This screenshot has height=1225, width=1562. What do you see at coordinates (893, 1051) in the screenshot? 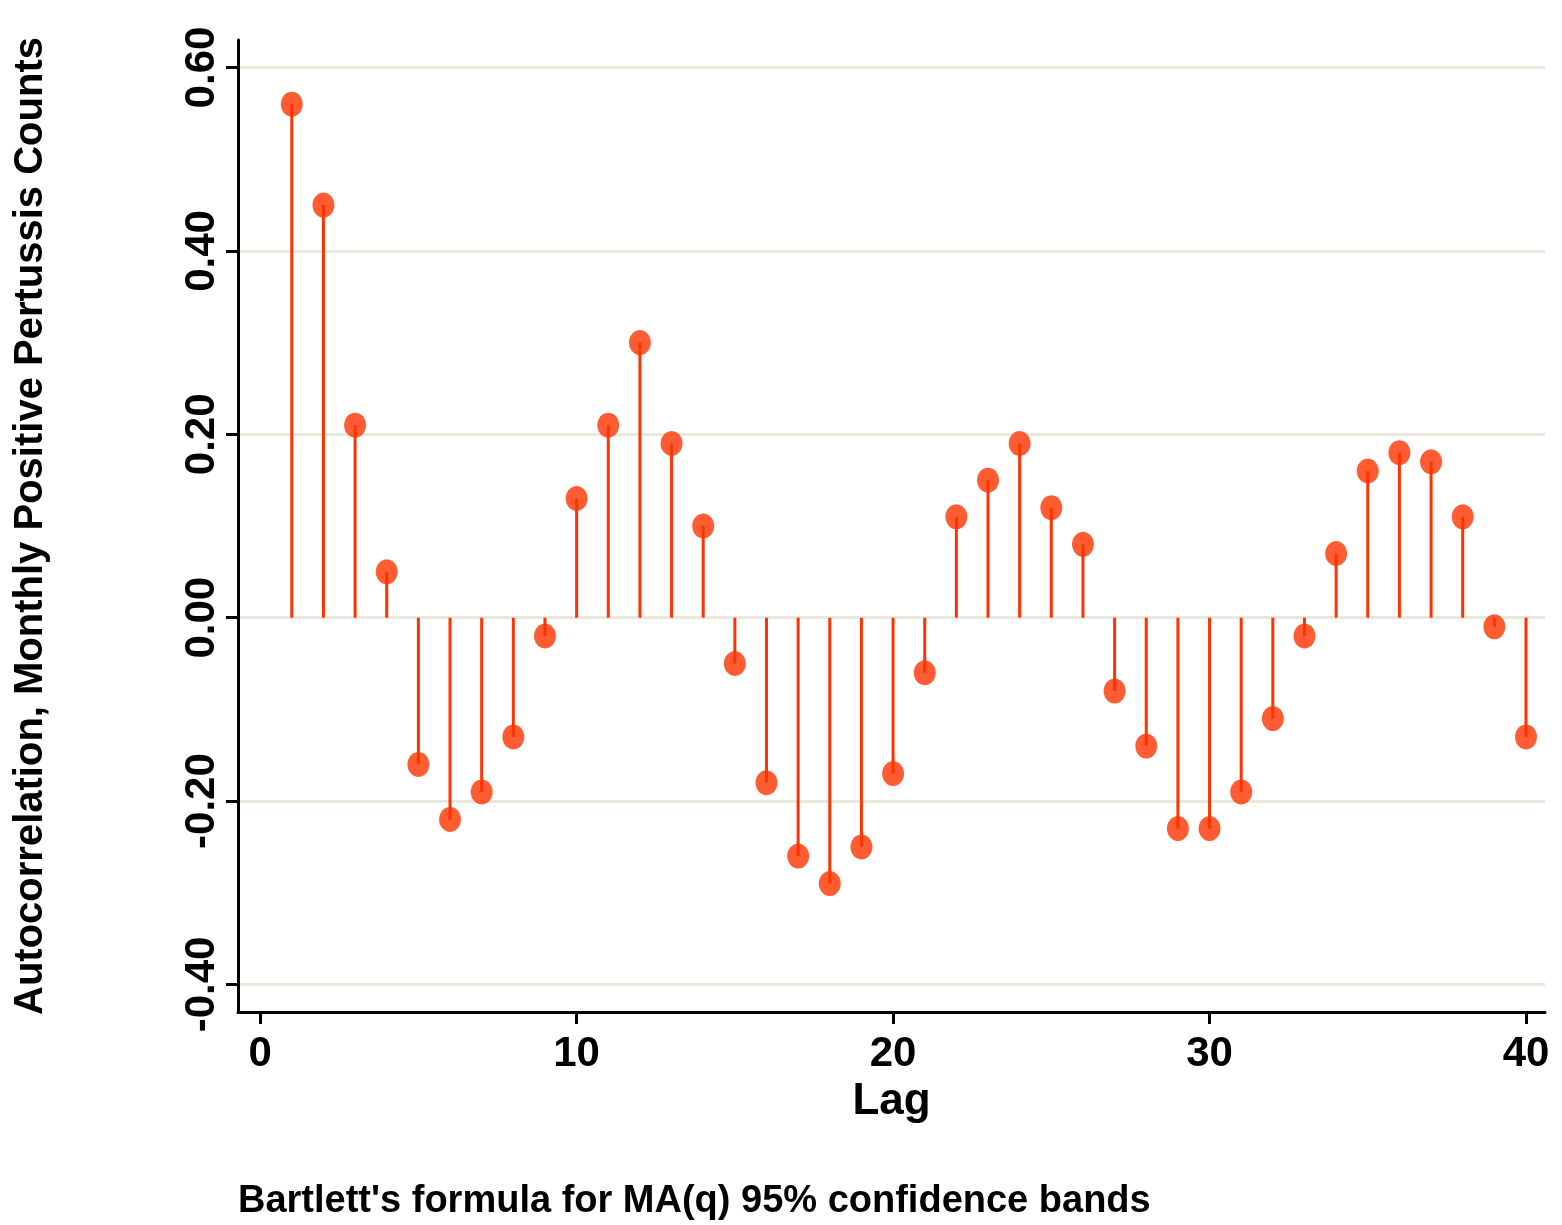
I see `x-tick-label: 20` at bounding box center [893, 1051].